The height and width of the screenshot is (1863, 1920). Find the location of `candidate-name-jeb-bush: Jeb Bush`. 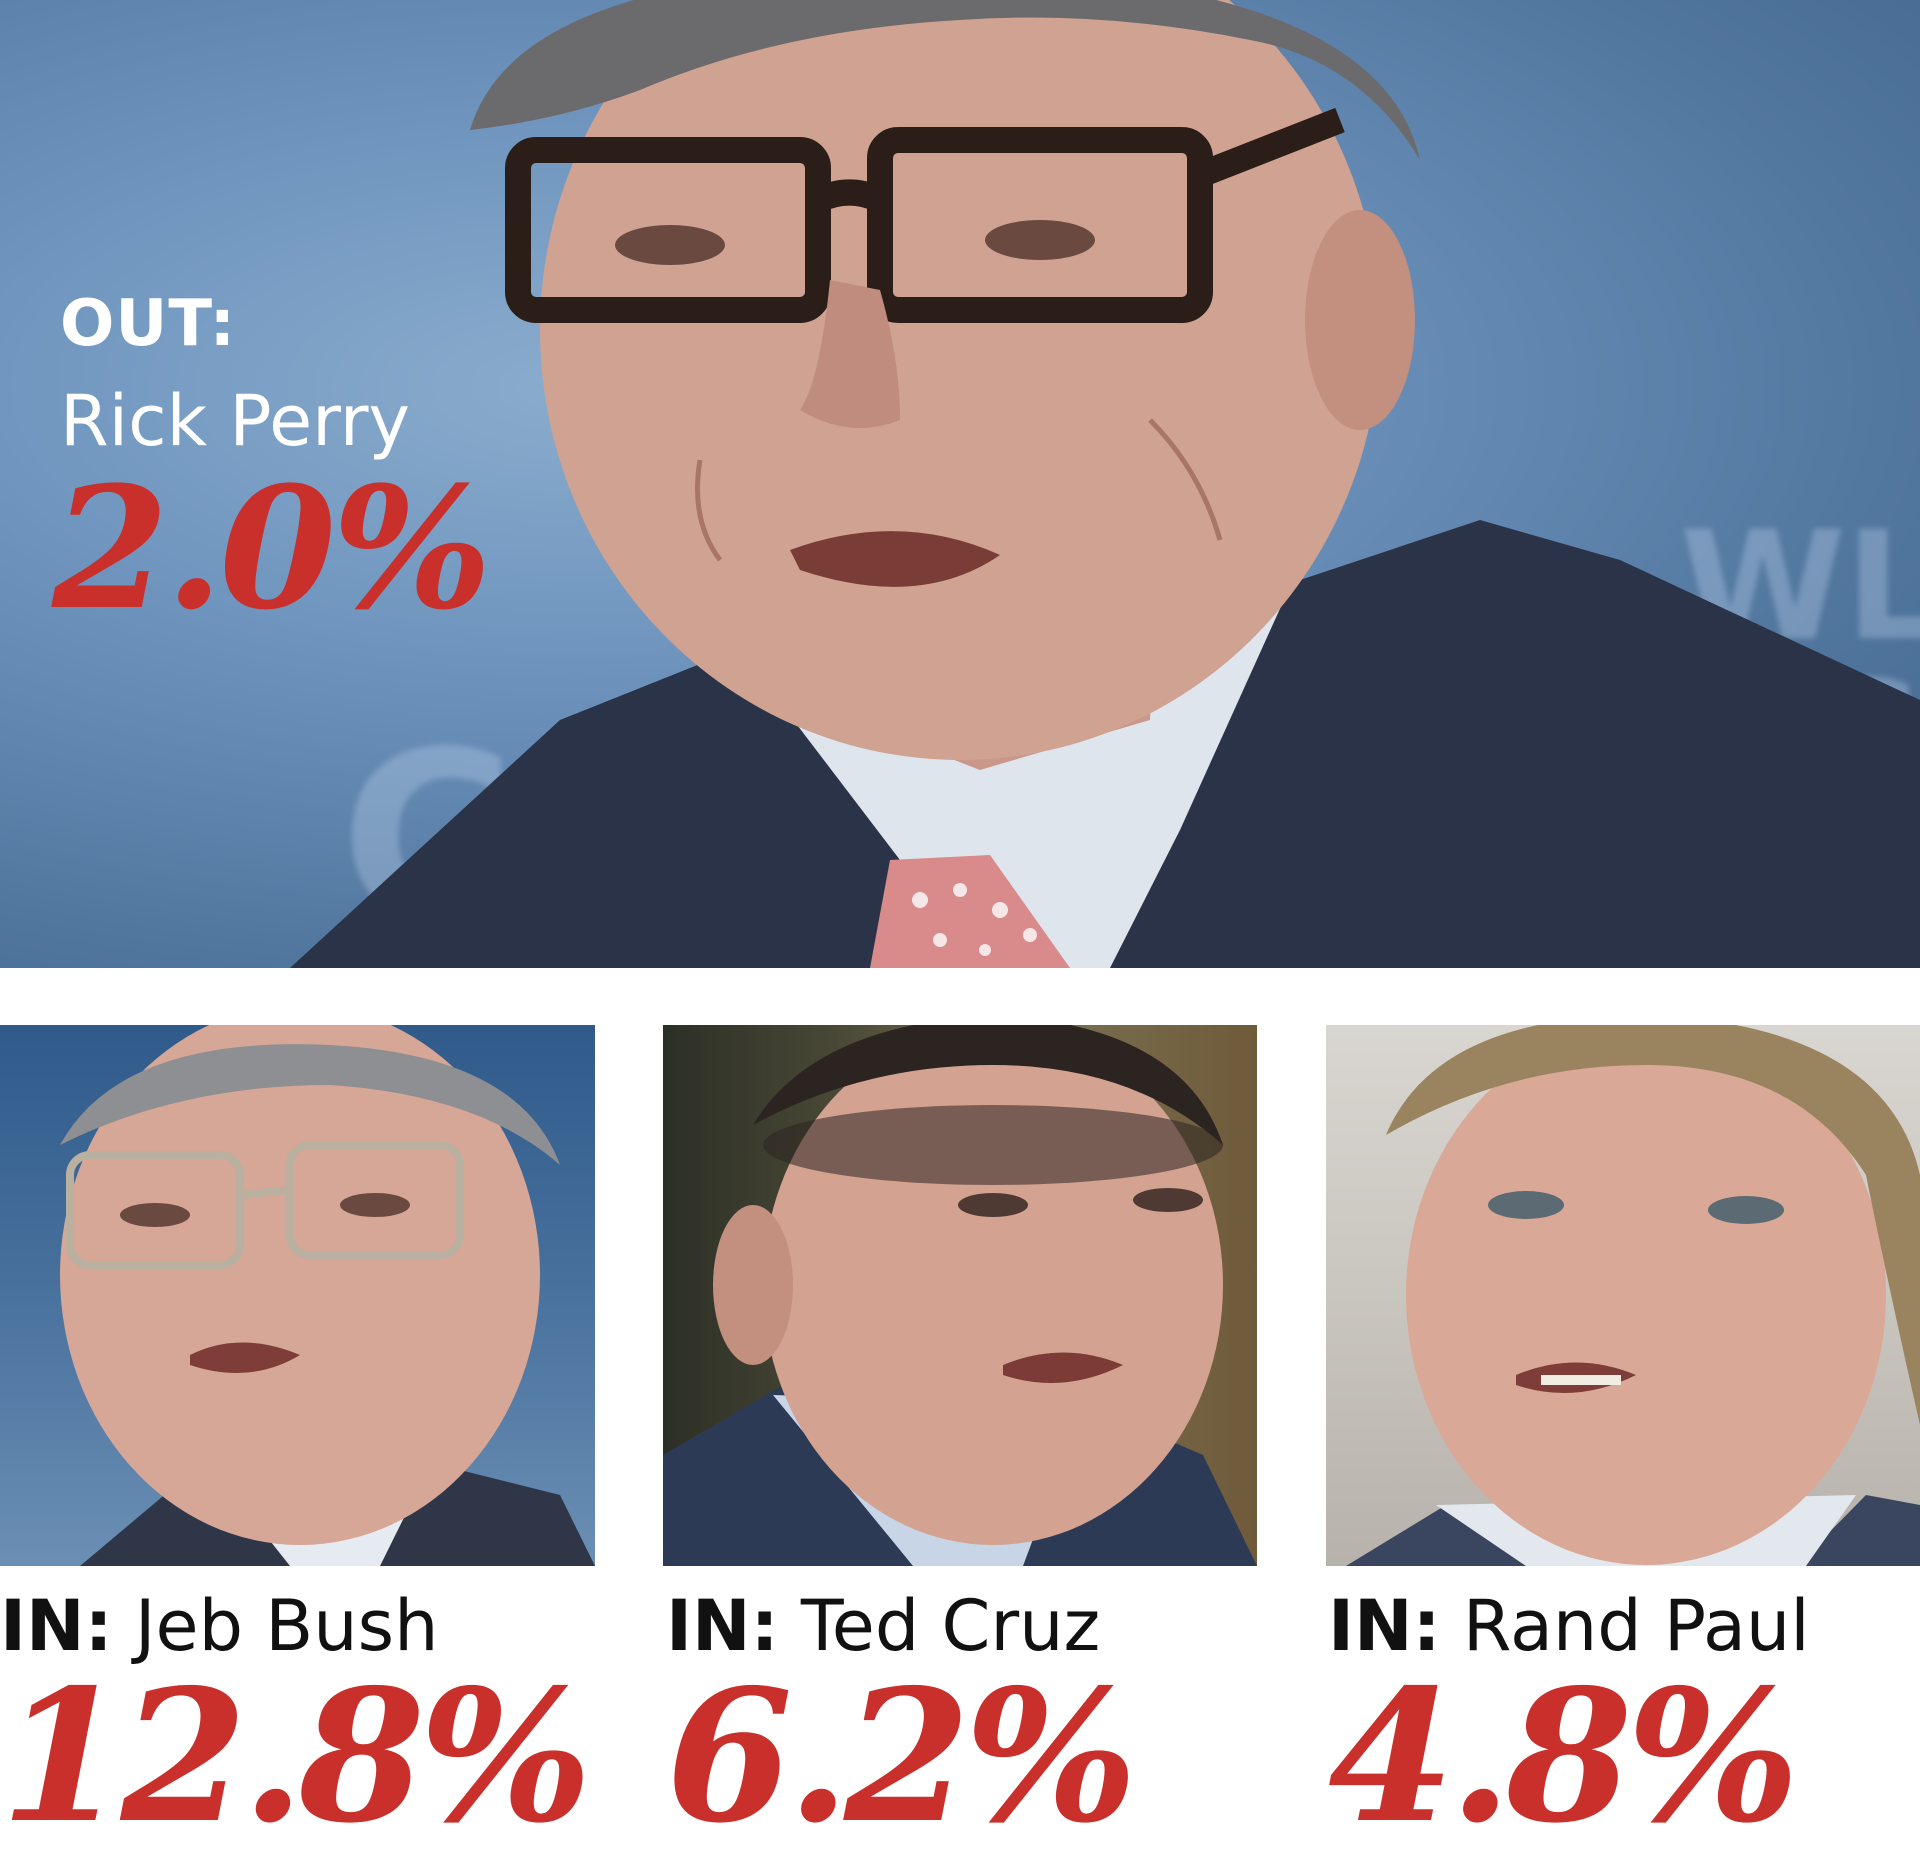

candidate-name-jeb-bush: Jeb Bush is located at coordinates (286, 1626).